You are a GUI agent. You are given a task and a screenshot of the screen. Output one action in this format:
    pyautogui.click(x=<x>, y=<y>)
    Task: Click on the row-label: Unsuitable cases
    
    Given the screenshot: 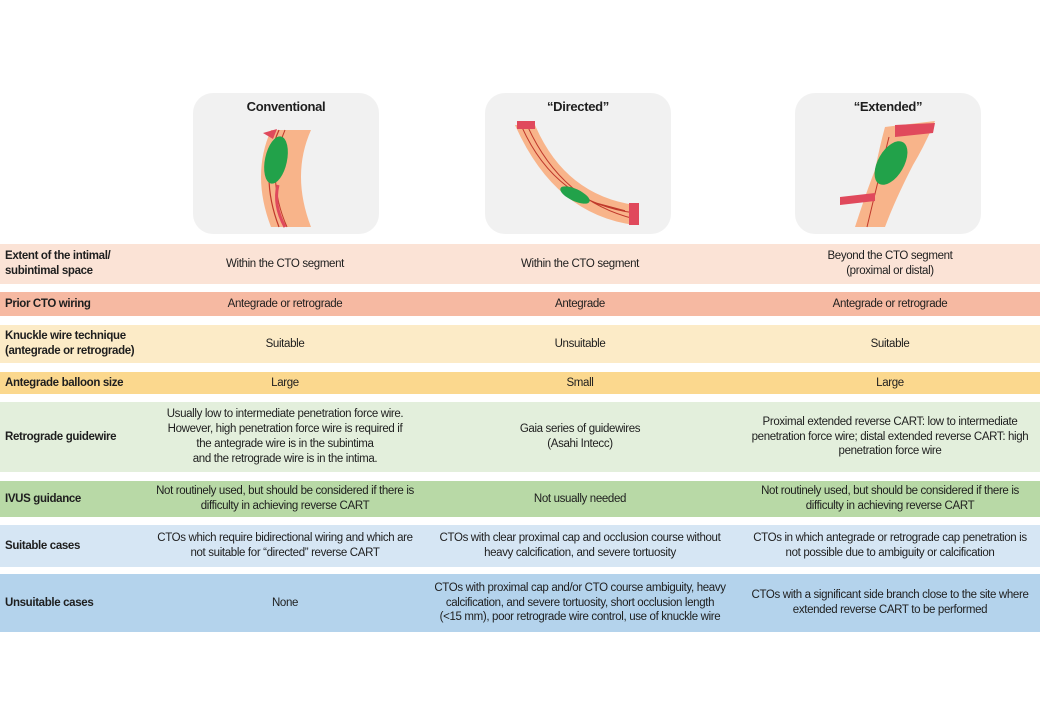 What is the action you would take?
    pyautogui.click(x=49, y=602)
    